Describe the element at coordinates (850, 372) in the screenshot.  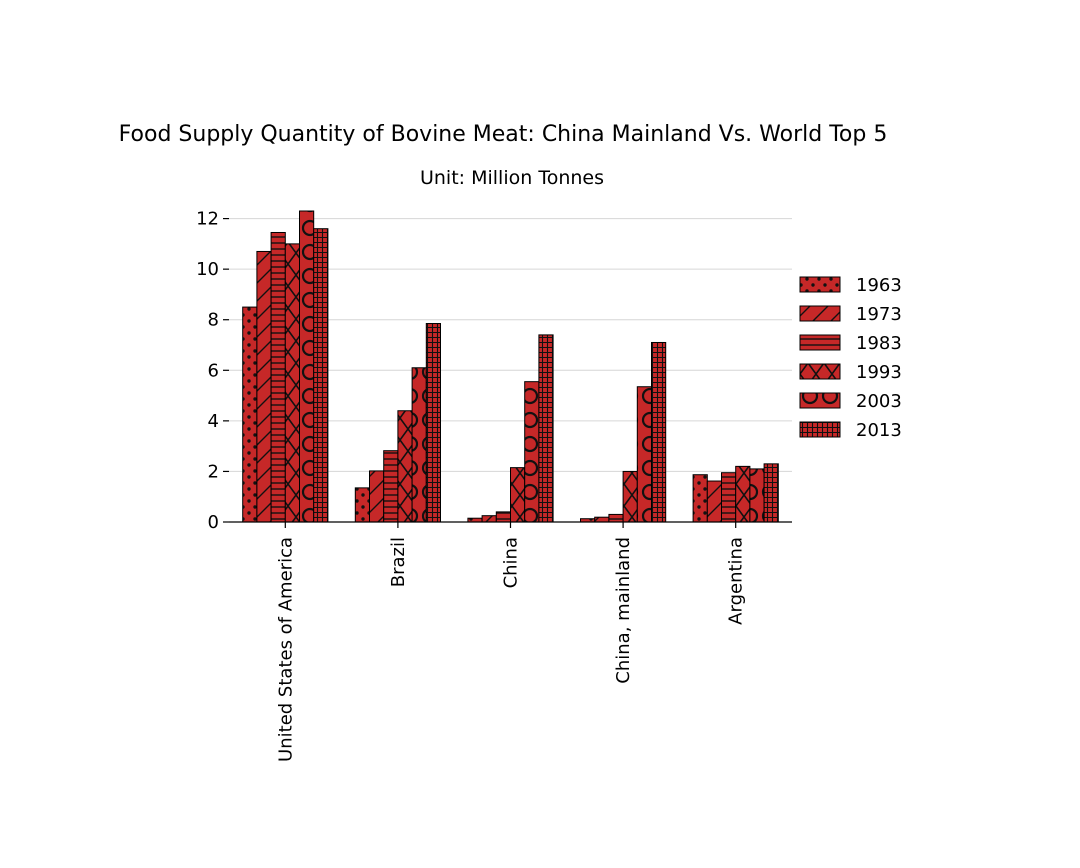
I see `legend-item-1993: 1993` at that location.